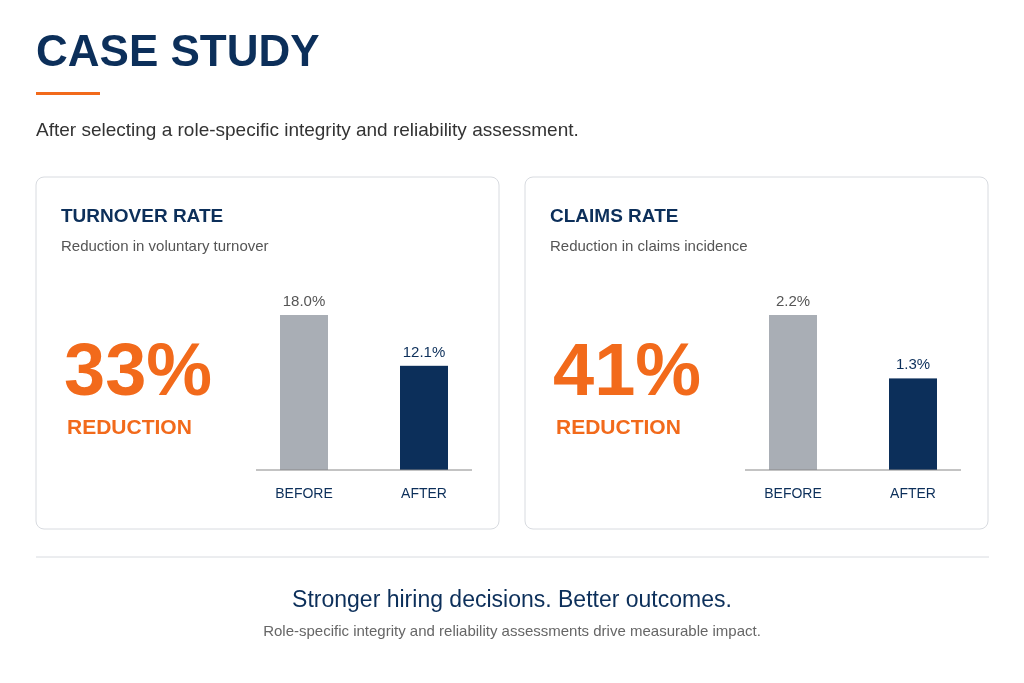 The image size is (1024, 683). I want to click on data-label: 12.1%, so click(424, 351).